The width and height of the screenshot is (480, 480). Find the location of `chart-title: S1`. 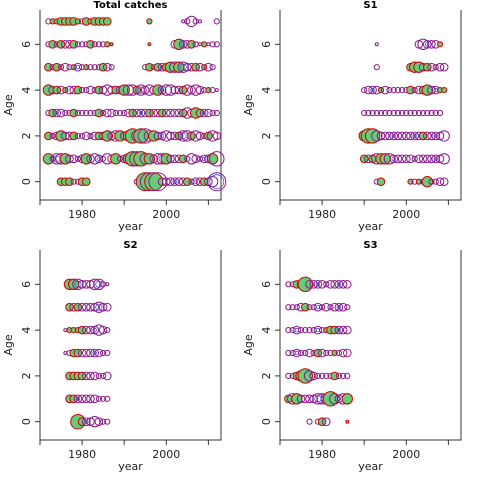

chart-title: S1 is located at coordinates (370, 5).